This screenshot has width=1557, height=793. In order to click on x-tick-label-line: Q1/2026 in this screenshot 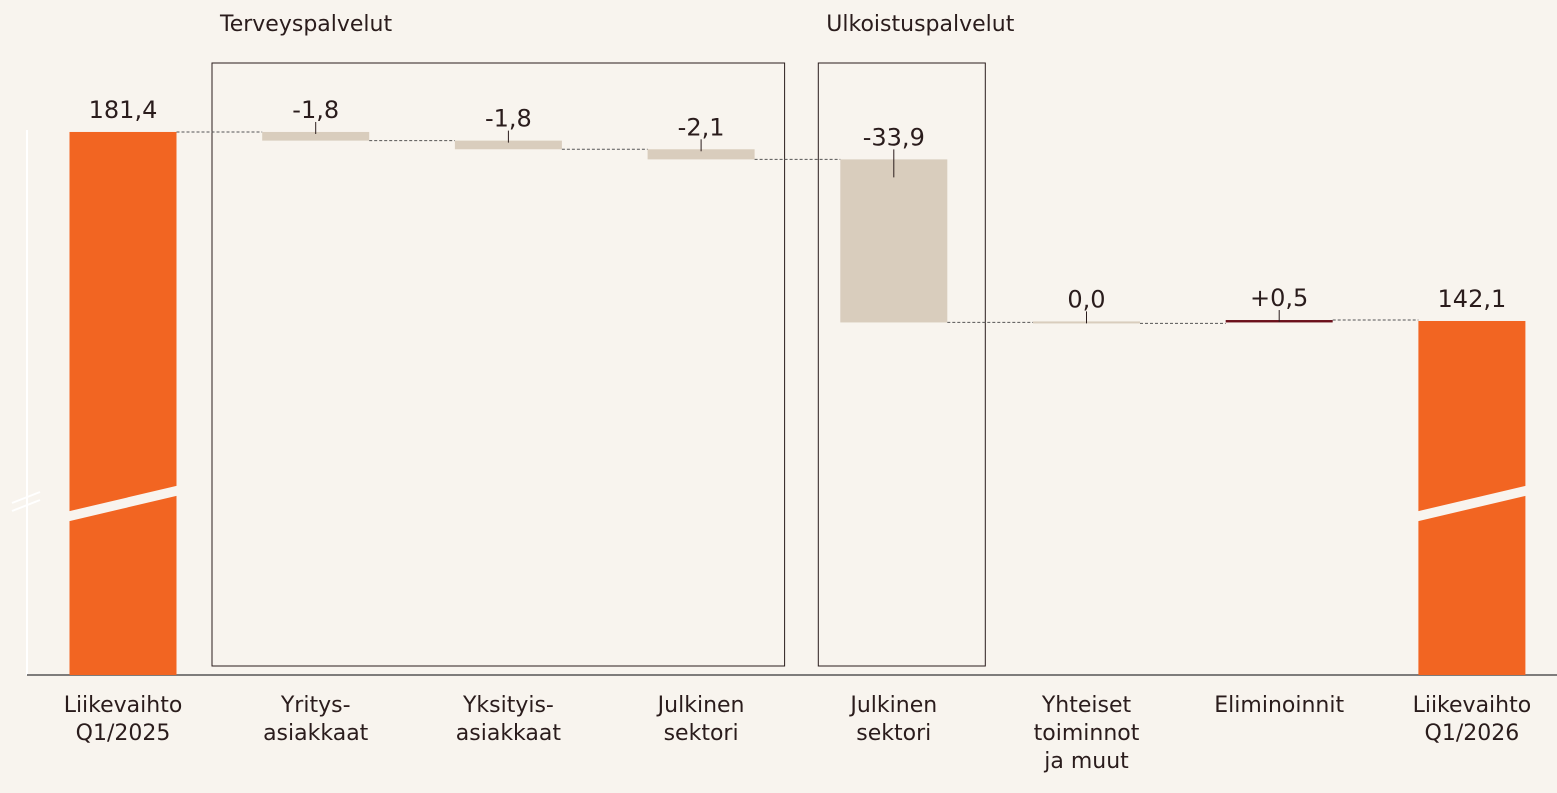, I will do `click(1472, 733)`.